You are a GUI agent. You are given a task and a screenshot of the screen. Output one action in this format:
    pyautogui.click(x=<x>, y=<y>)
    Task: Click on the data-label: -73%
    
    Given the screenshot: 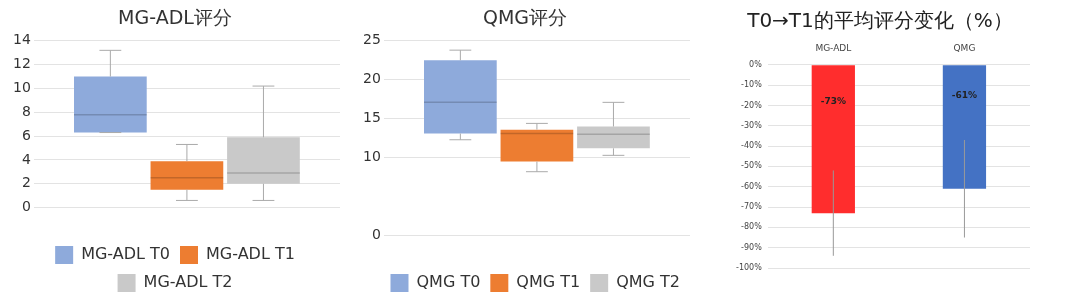 What is the action you would take?
    pyautogui.click(x=833, y=101)
    